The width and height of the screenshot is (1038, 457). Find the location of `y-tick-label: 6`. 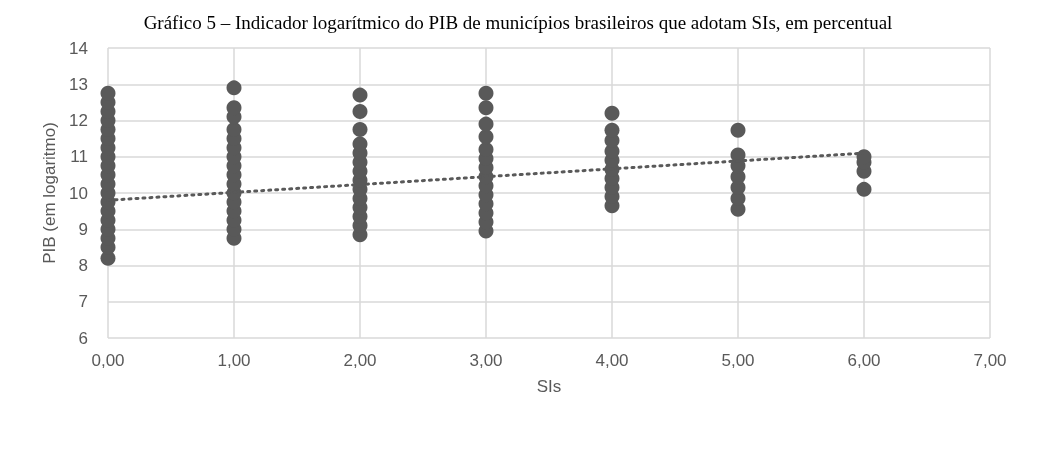

y-tick-label: 6 is located at coordinates (83, 338).